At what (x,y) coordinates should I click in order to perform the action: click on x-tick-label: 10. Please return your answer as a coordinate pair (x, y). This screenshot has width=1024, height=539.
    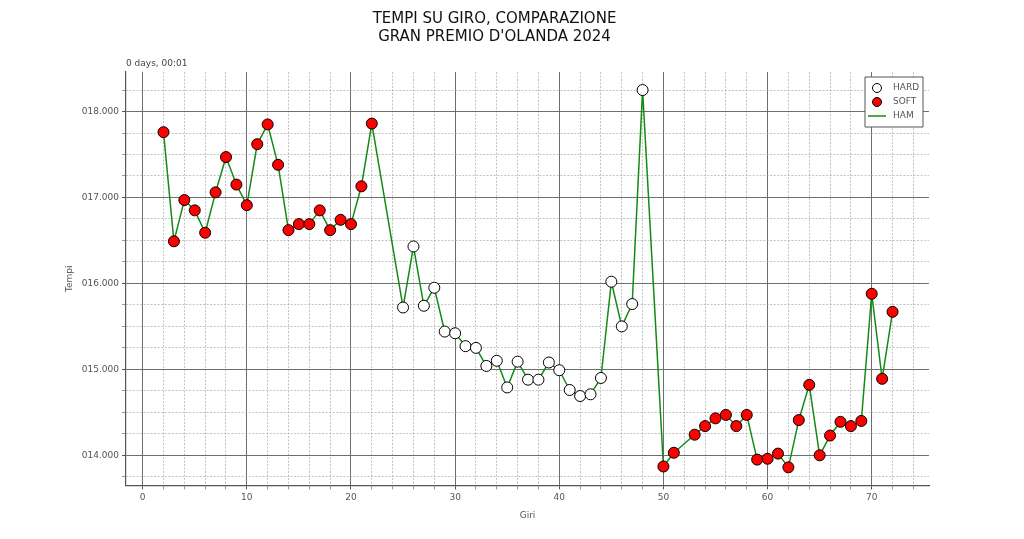
    Looking at the image, I should click on (247, 497).